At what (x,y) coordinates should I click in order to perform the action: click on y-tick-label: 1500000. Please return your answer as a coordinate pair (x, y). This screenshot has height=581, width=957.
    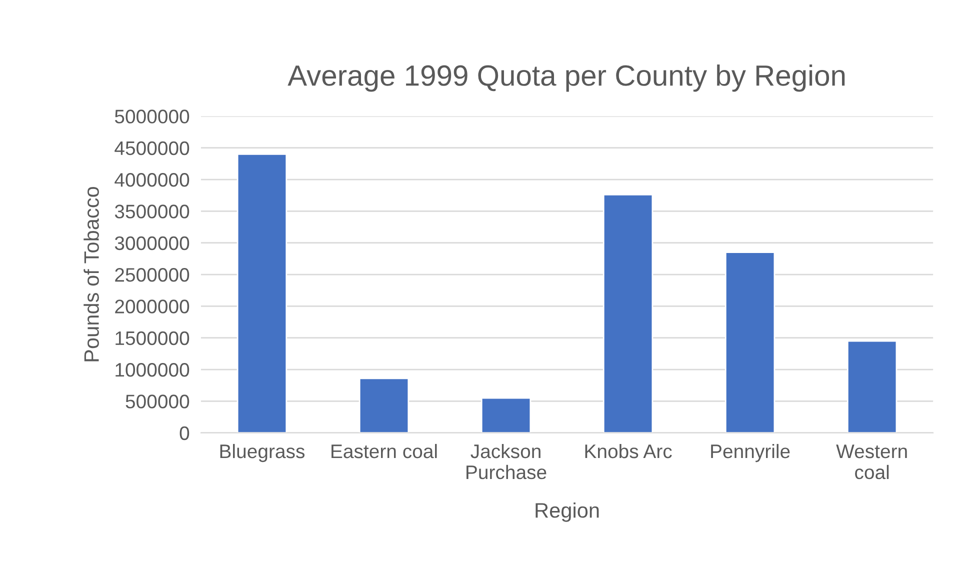
    Looking at the image, I should click on (153, 338).